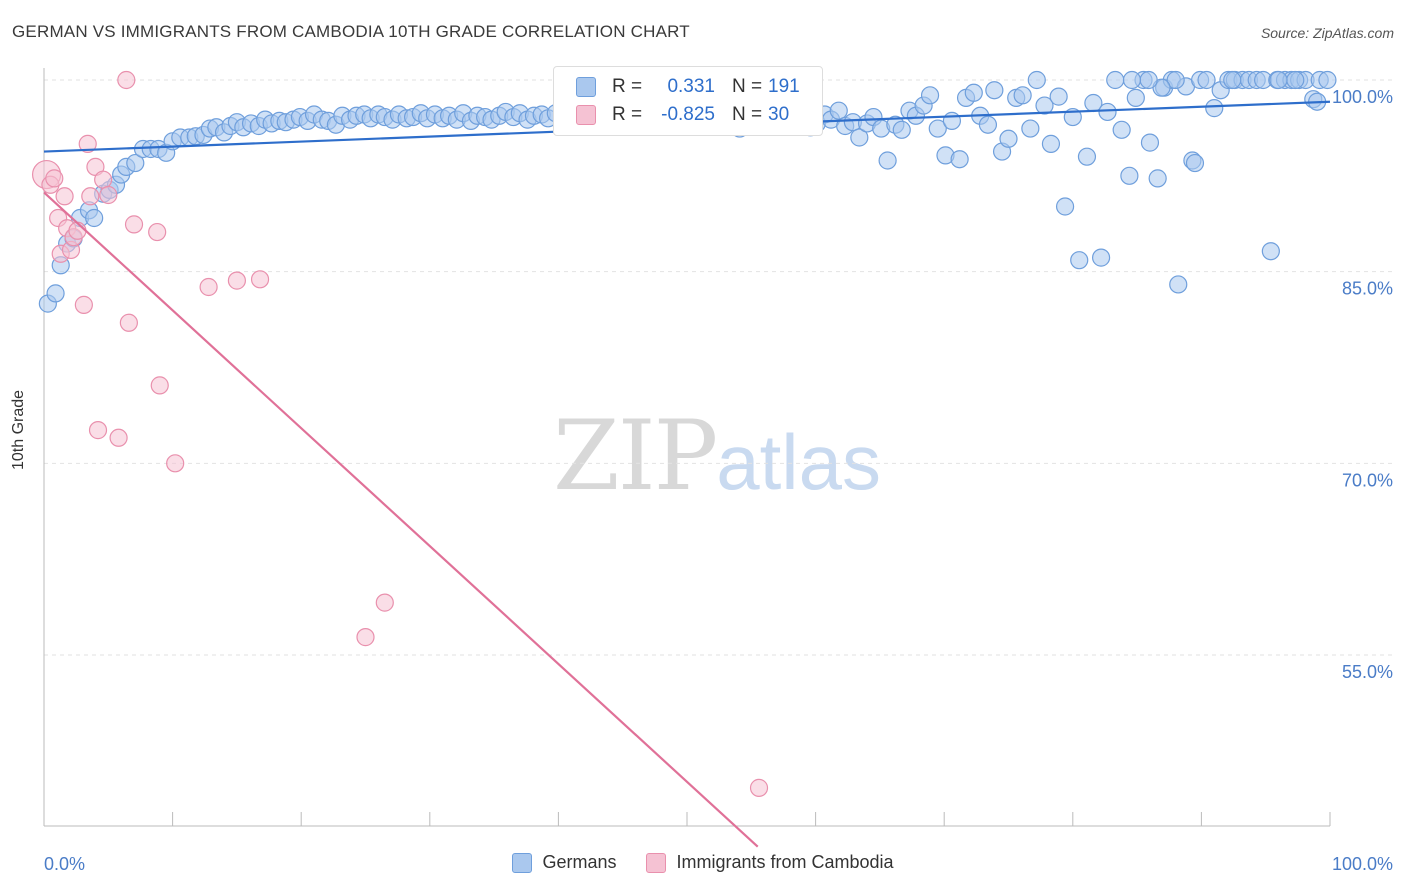  Describe the element at coordinates (64, 864) in the screenshot. I see `x-tick-label: 0.0%` at that location.